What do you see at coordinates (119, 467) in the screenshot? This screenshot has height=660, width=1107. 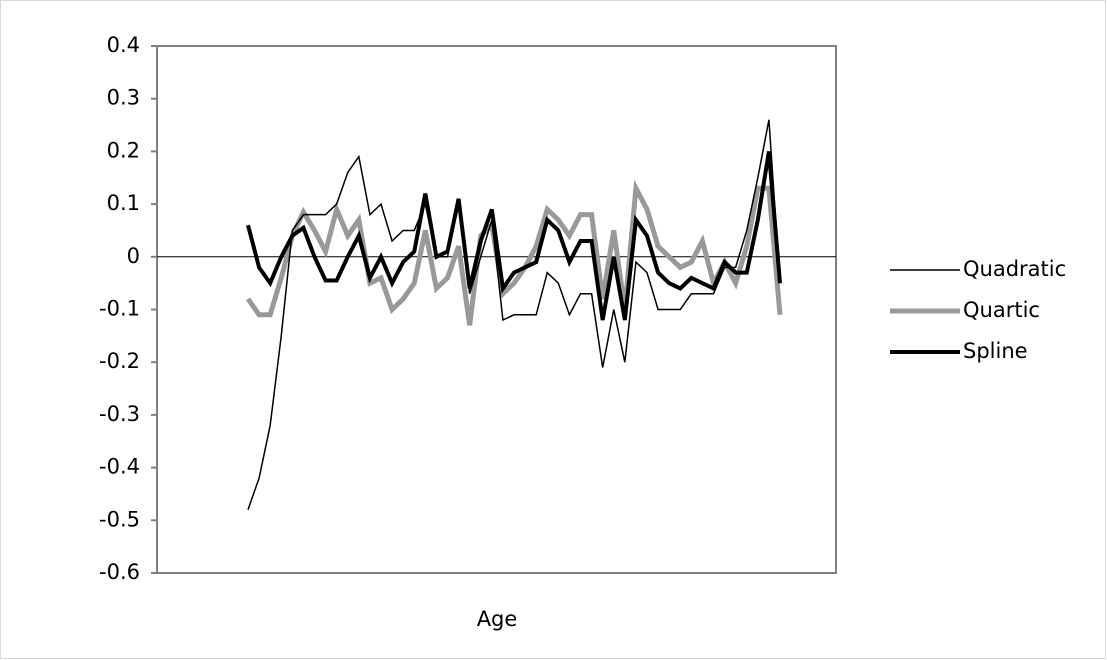 I see `y-tick-label: -0.4` at bounding box center [119, 467].